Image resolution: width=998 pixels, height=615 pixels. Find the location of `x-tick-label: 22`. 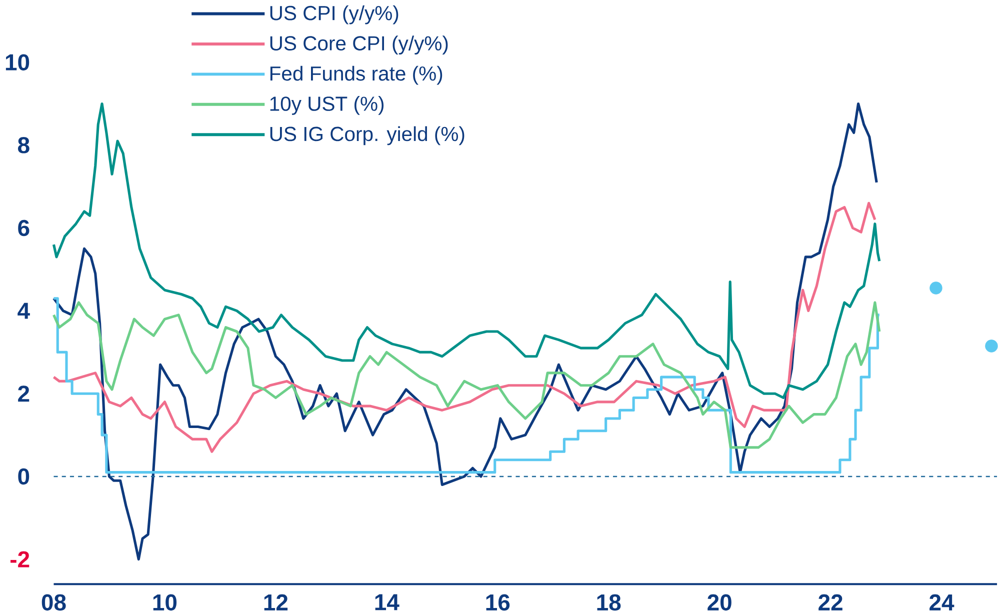

x-tick-label: 22 is located at coordinates (830, 602).